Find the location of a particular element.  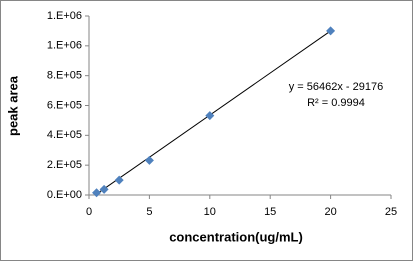

y-tick-label: 6.E+05 is located at coordinates (64, 105).